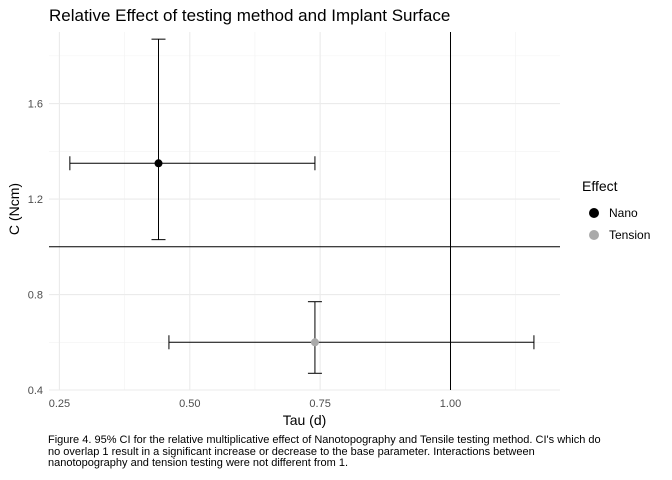 The image size is (672, 480). I want to click on legend-marker-nano, so click(594, 213).